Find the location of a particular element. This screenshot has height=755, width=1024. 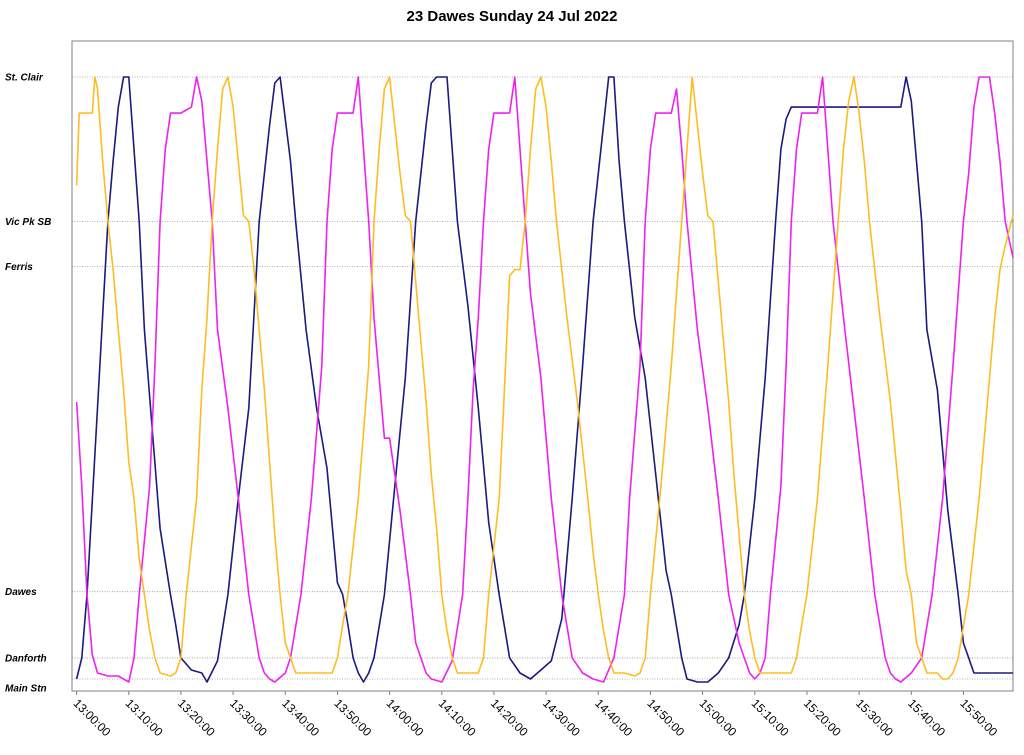

x-tick-label: 14:00:00 is located at coordinates (404, 717).